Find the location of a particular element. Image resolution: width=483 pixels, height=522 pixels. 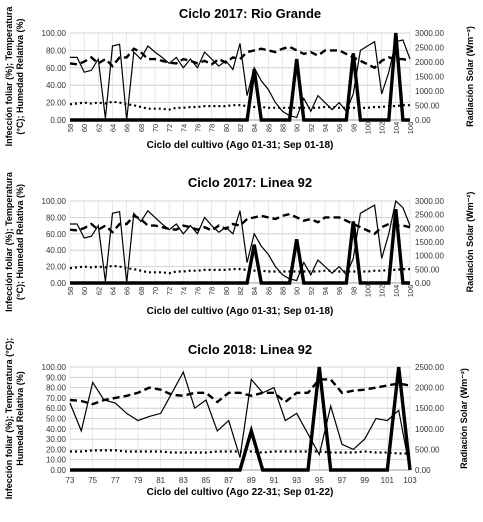

x-tick-label: 99 is located at coordinates (364, 480).